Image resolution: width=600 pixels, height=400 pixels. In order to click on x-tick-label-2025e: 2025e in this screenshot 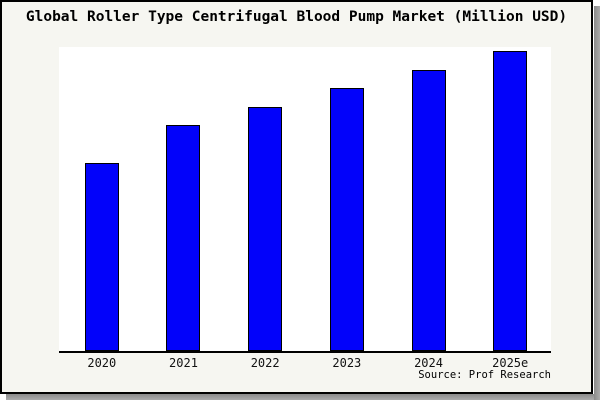, I will do `click(510, 363)`.